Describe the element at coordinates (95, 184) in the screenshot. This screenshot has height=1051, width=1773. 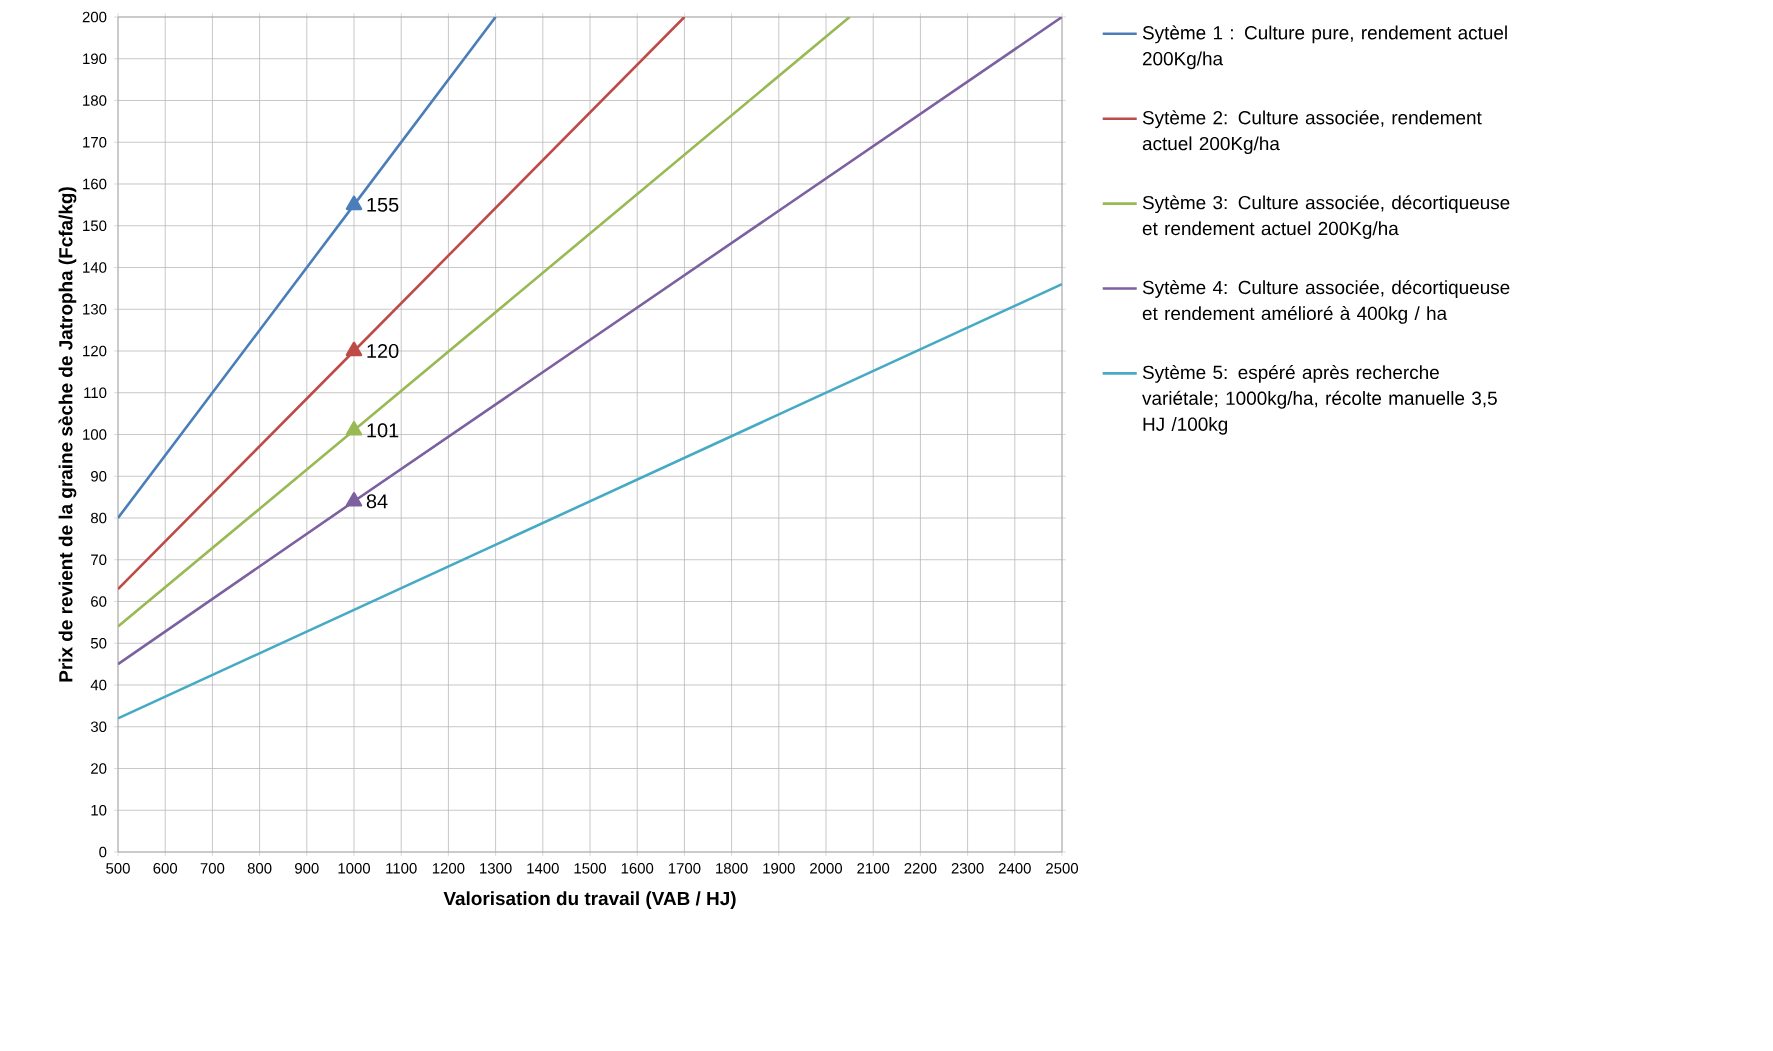
I see `y-tick-label: 160` at that location.